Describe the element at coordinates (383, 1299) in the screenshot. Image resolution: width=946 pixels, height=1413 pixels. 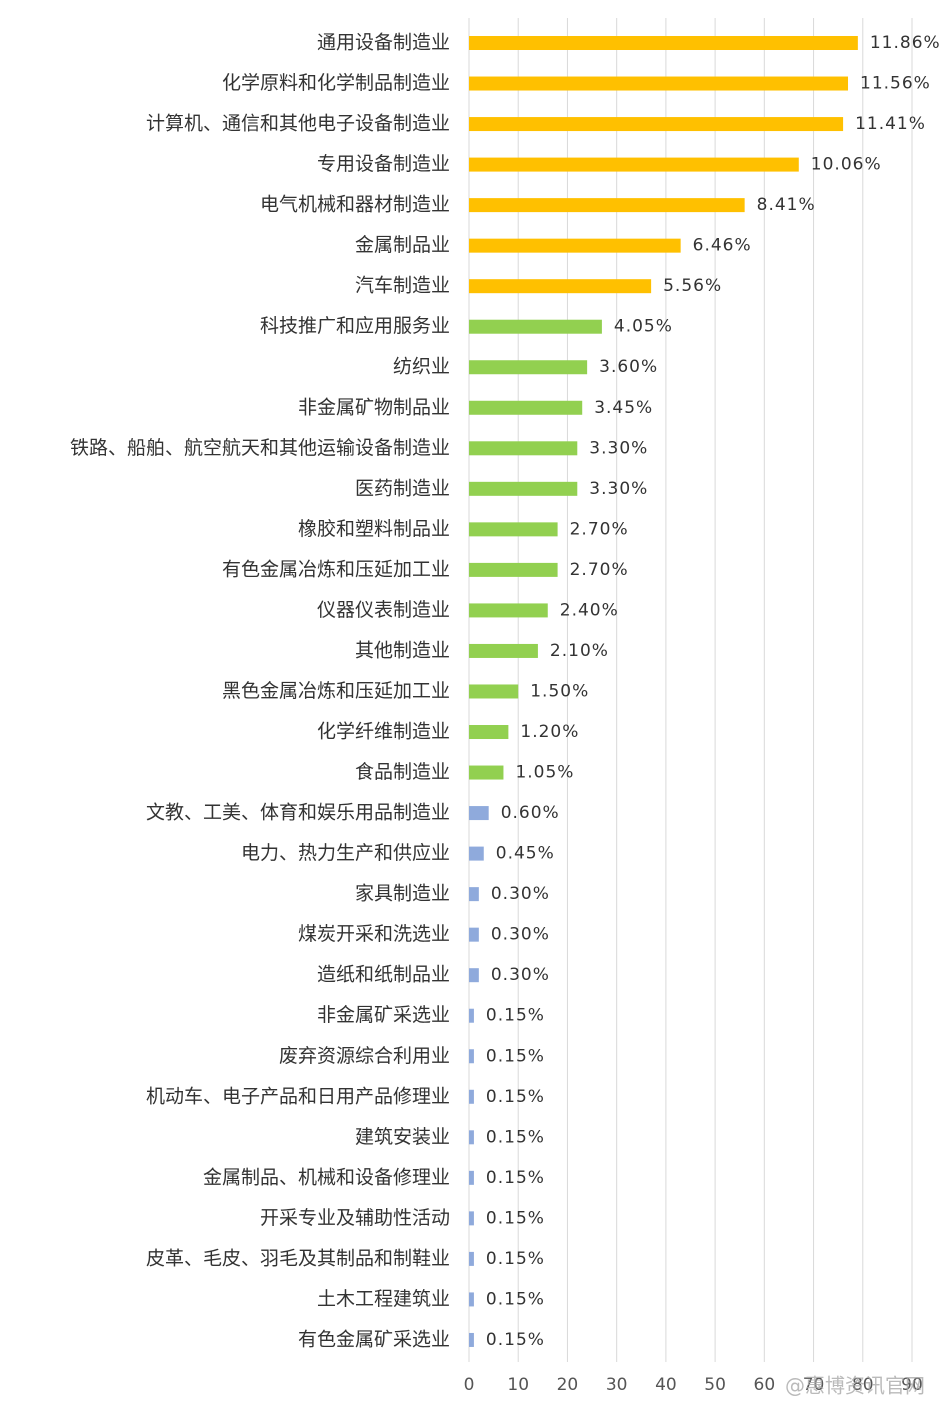
I see `category-label: 土木工程建筑业` at that location.